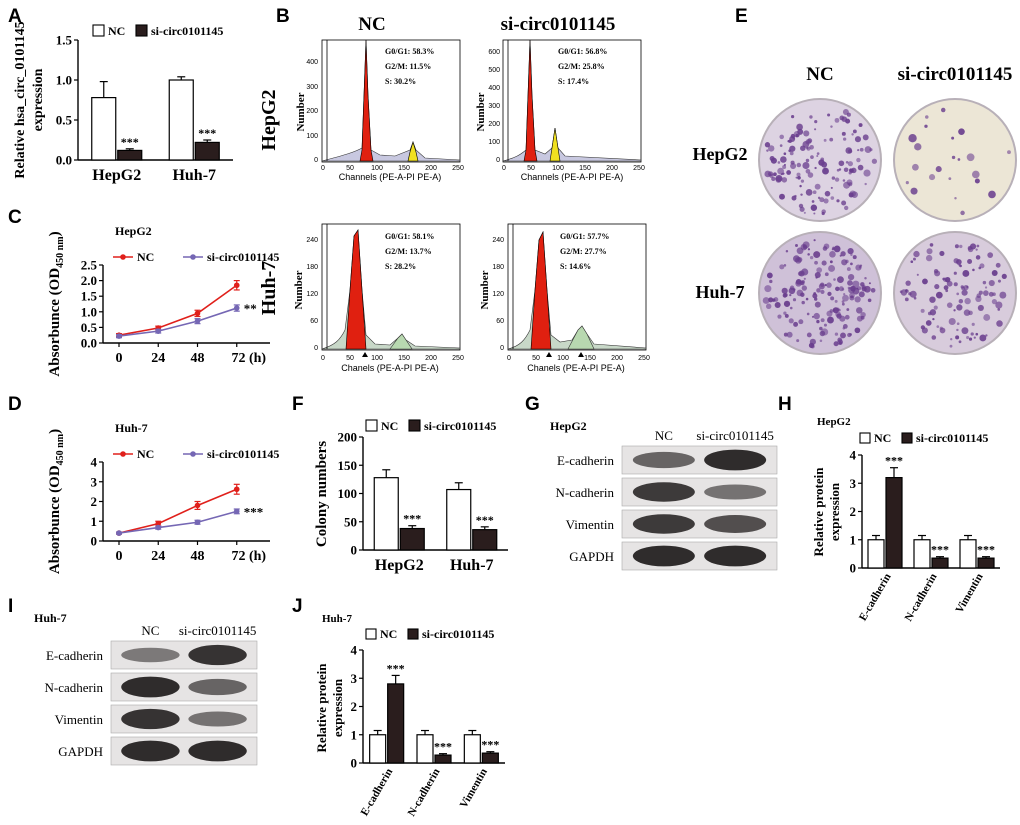  What do you see at coordinates (197, 313) in the screenshot?
I see `c-point` at bounding box center [197, 313].